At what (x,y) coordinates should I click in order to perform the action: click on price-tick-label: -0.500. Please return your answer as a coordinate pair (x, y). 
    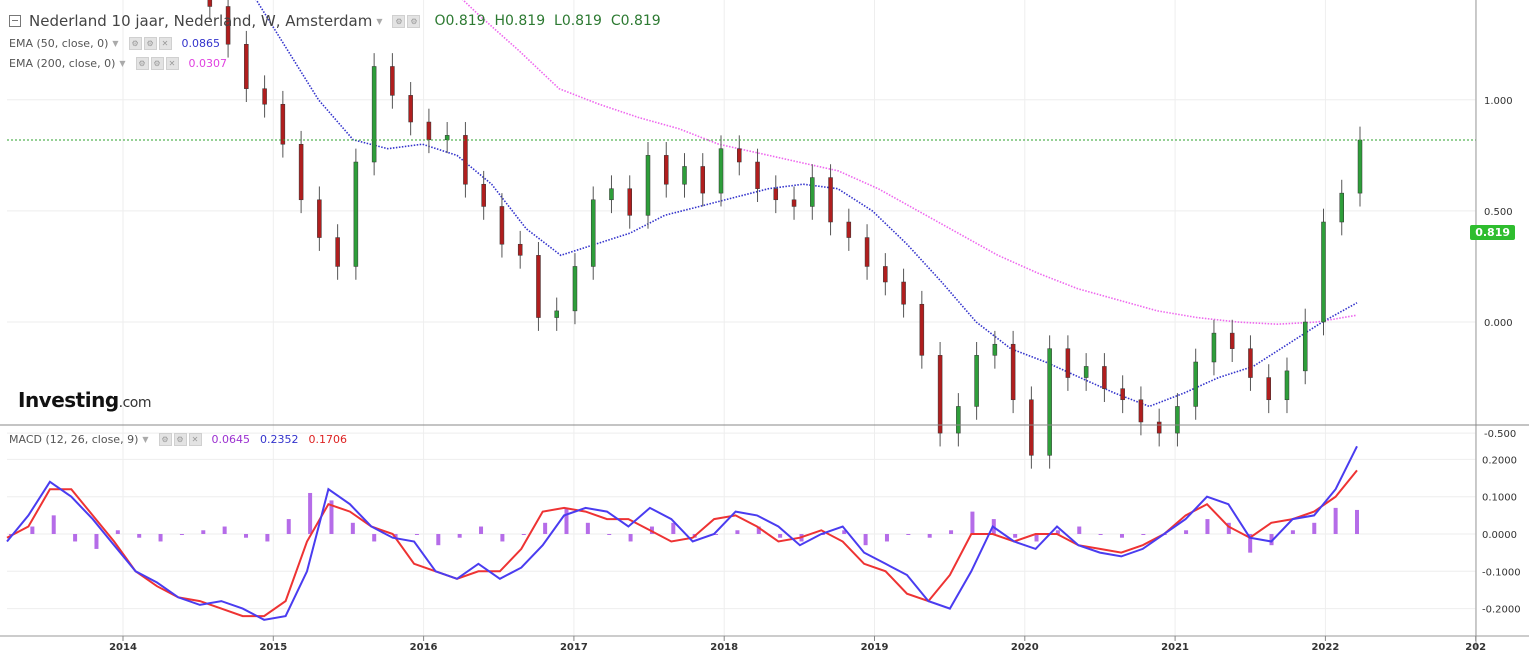
    Looking at the image, I should click on (1500, 434).